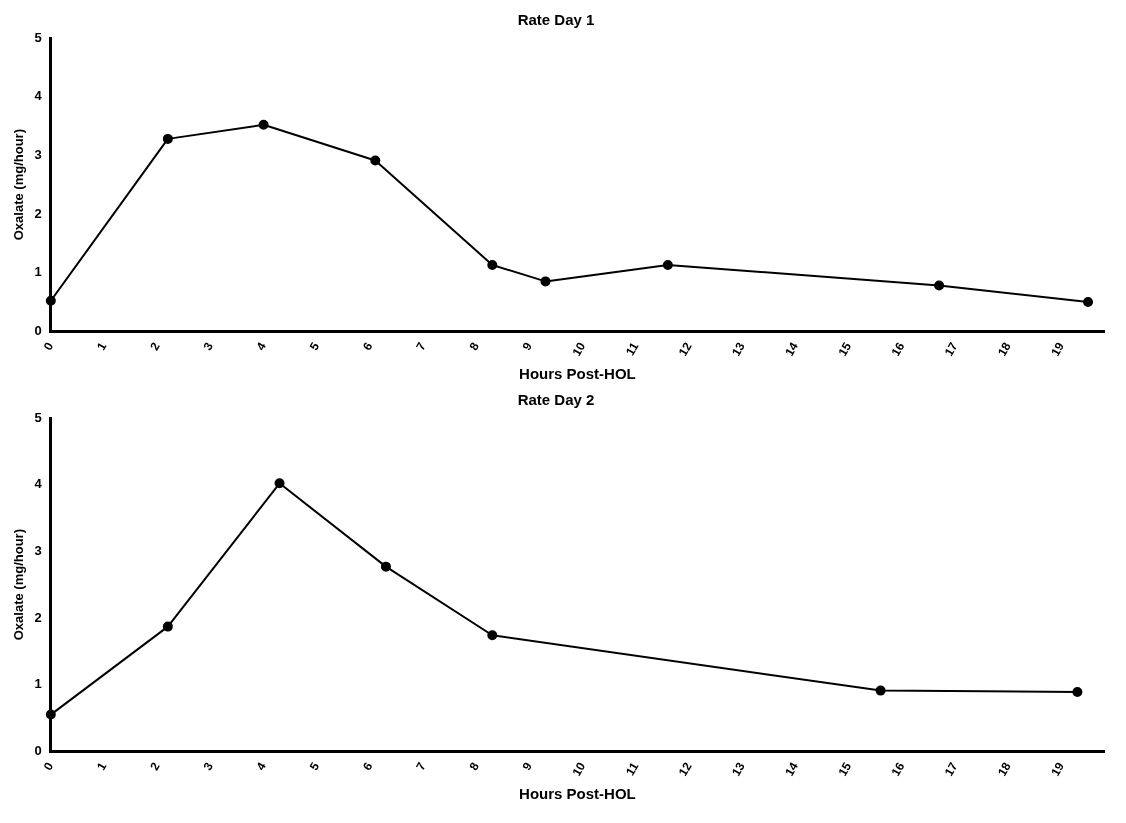 Image resolution: width=1126 pixels, height=823 pixels. I want to click on chart-title: Rate Day 1, so click(556, 20).